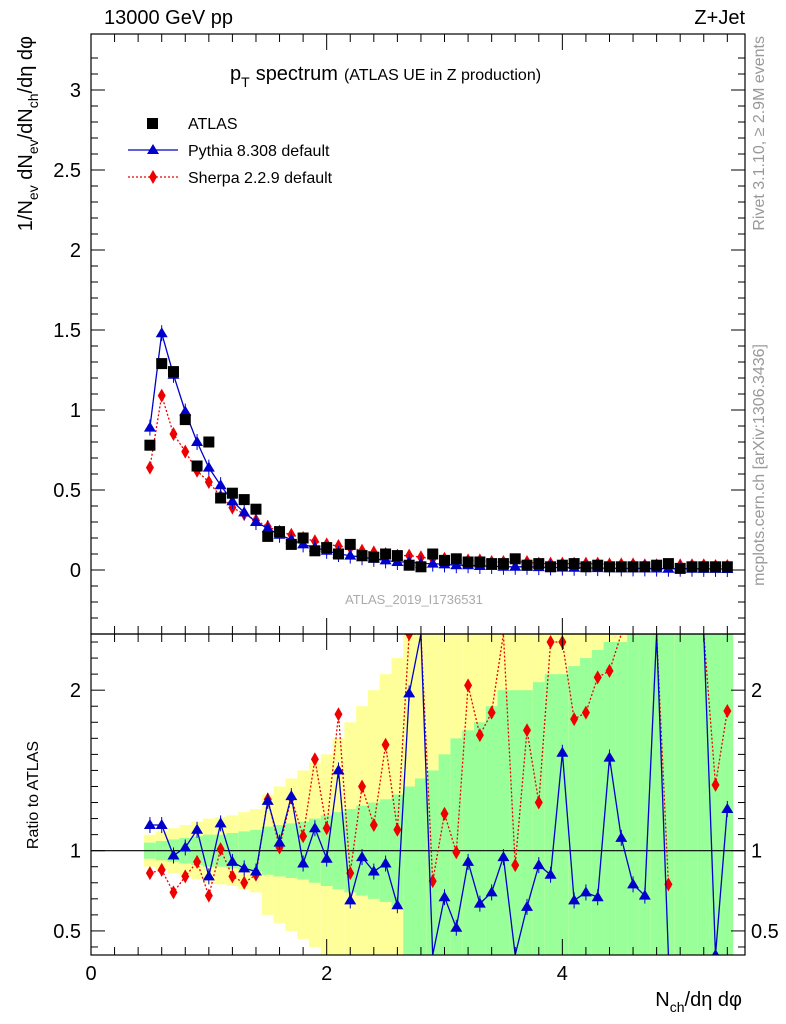 The width and height of the screenshot is (786, 1024). I want to click on sherpa-line, so click(438, 481).